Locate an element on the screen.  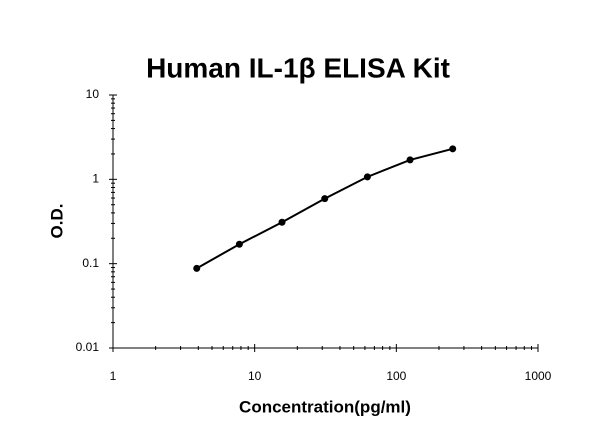
data-line is located at coordinates (324, 208).